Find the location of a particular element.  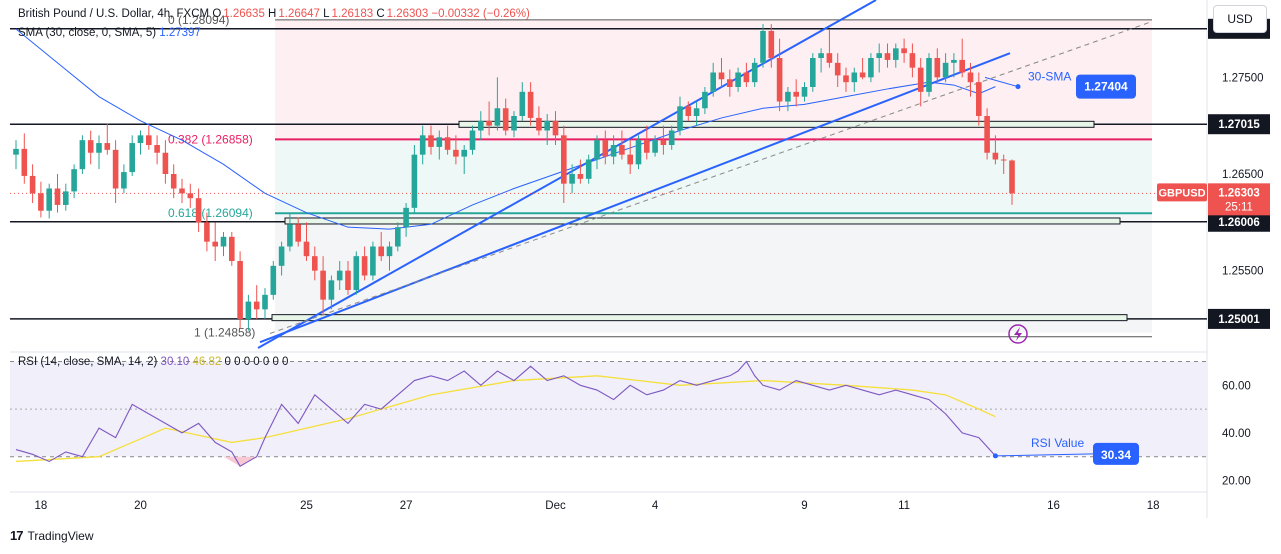

rsi-tag-box is located at coordinates (1116, 453).